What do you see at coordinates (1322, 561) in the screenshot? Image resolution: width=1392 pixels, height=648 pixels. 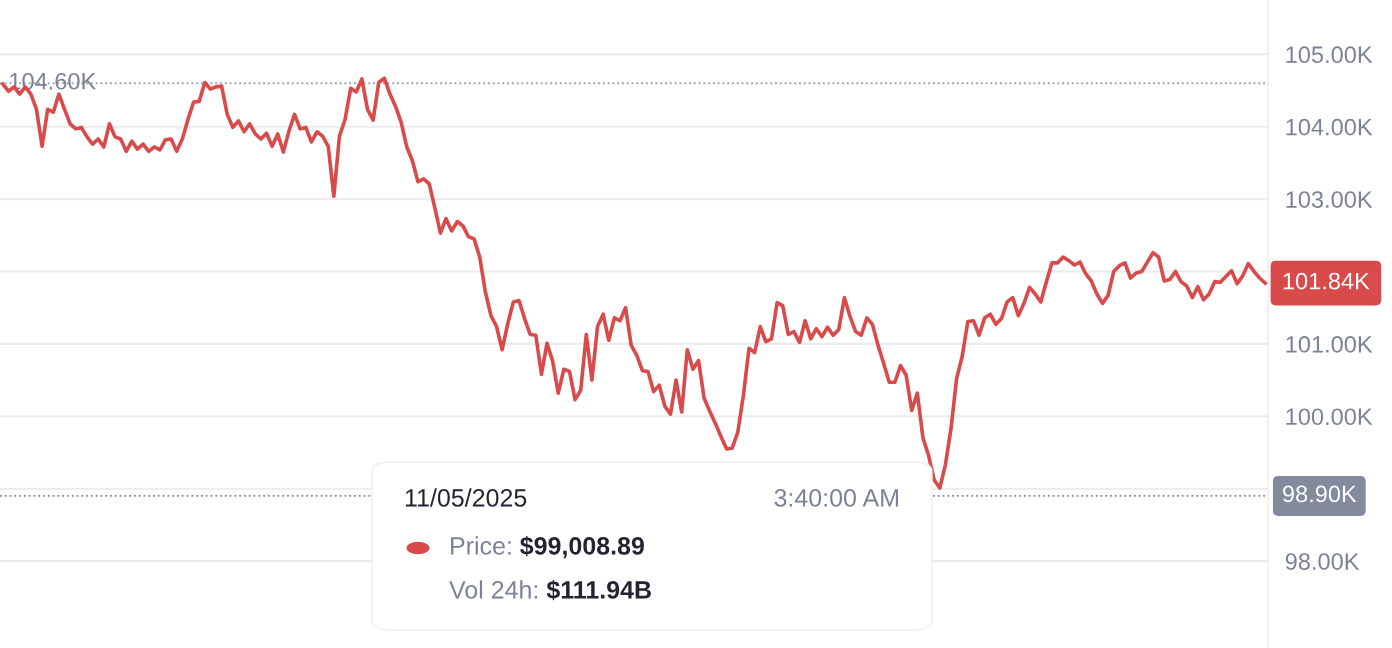 I see `y-tick-label: 98.00K` at bounding box center [1322, 561].